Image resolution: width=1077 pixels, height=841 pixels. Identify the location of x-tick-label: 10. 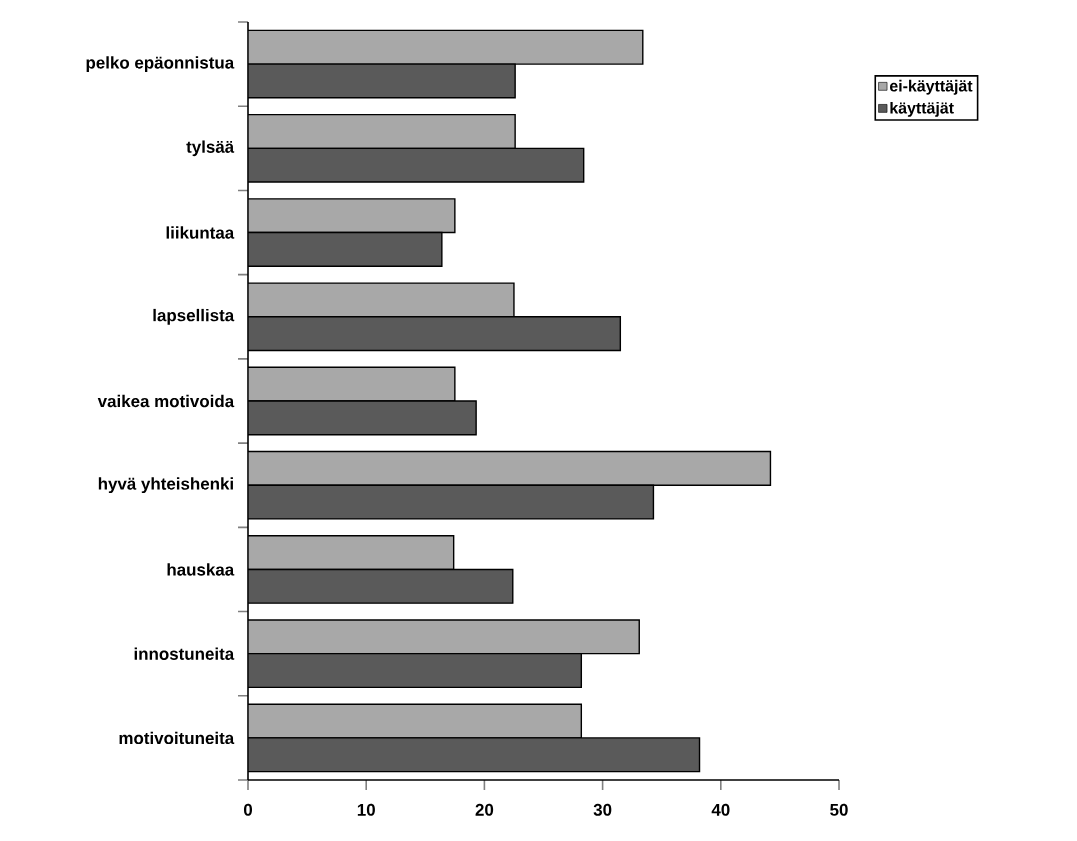
(366, 809).